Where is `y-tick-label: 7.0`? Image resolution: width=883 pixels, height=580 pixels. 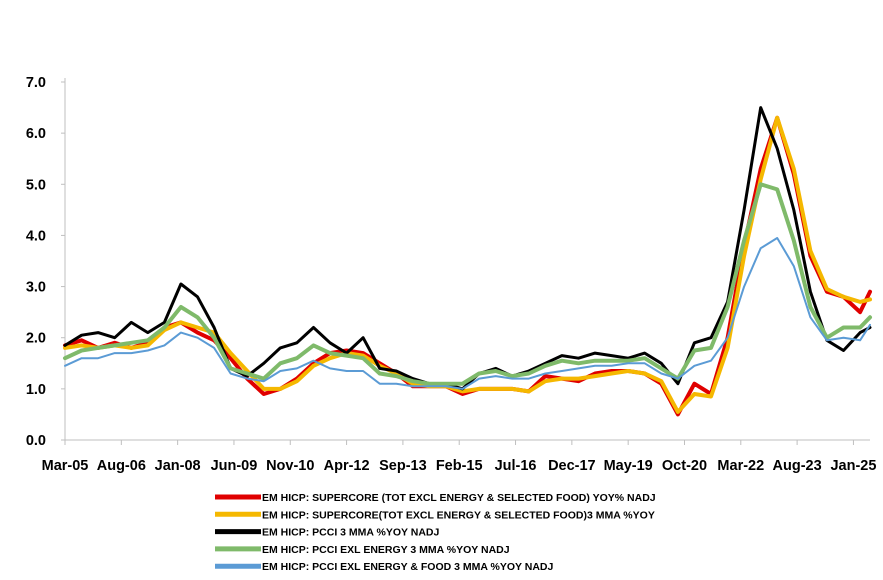
y-tick-label: 7.0 is located at coordinates (36, 83).